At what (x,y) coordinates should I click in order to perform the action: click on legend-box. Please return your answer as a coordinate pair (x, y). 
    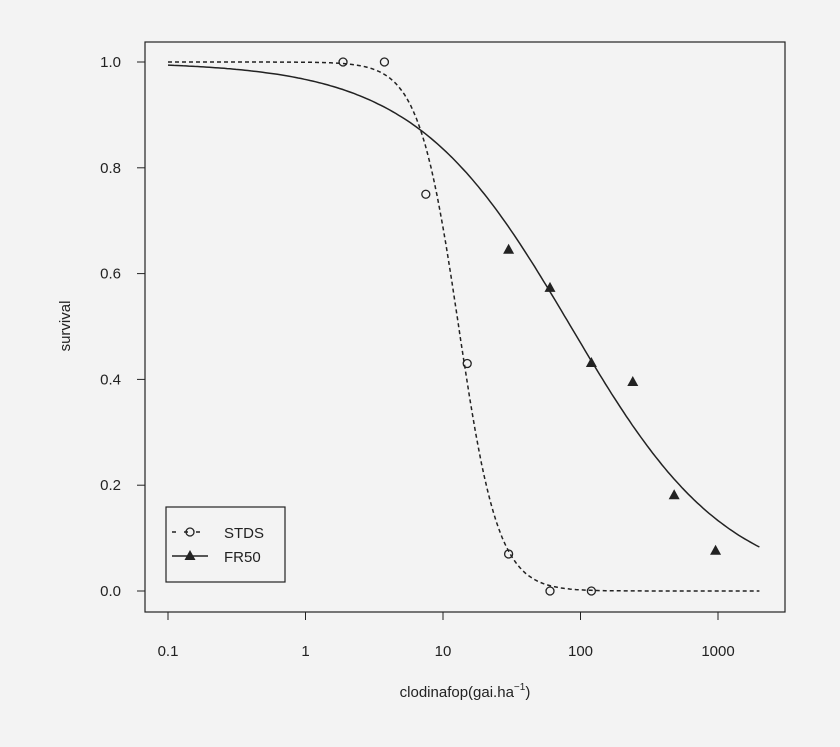
    Looking at the image, I should click on (225, 544).